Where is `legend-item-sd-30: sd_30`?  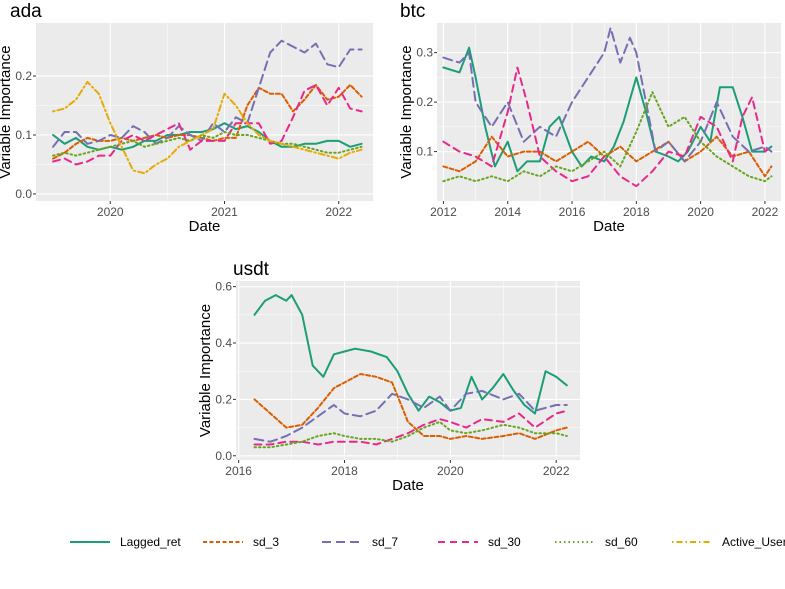 legend-item-sd-30: sd_30 is located at coordinates (479, 542).